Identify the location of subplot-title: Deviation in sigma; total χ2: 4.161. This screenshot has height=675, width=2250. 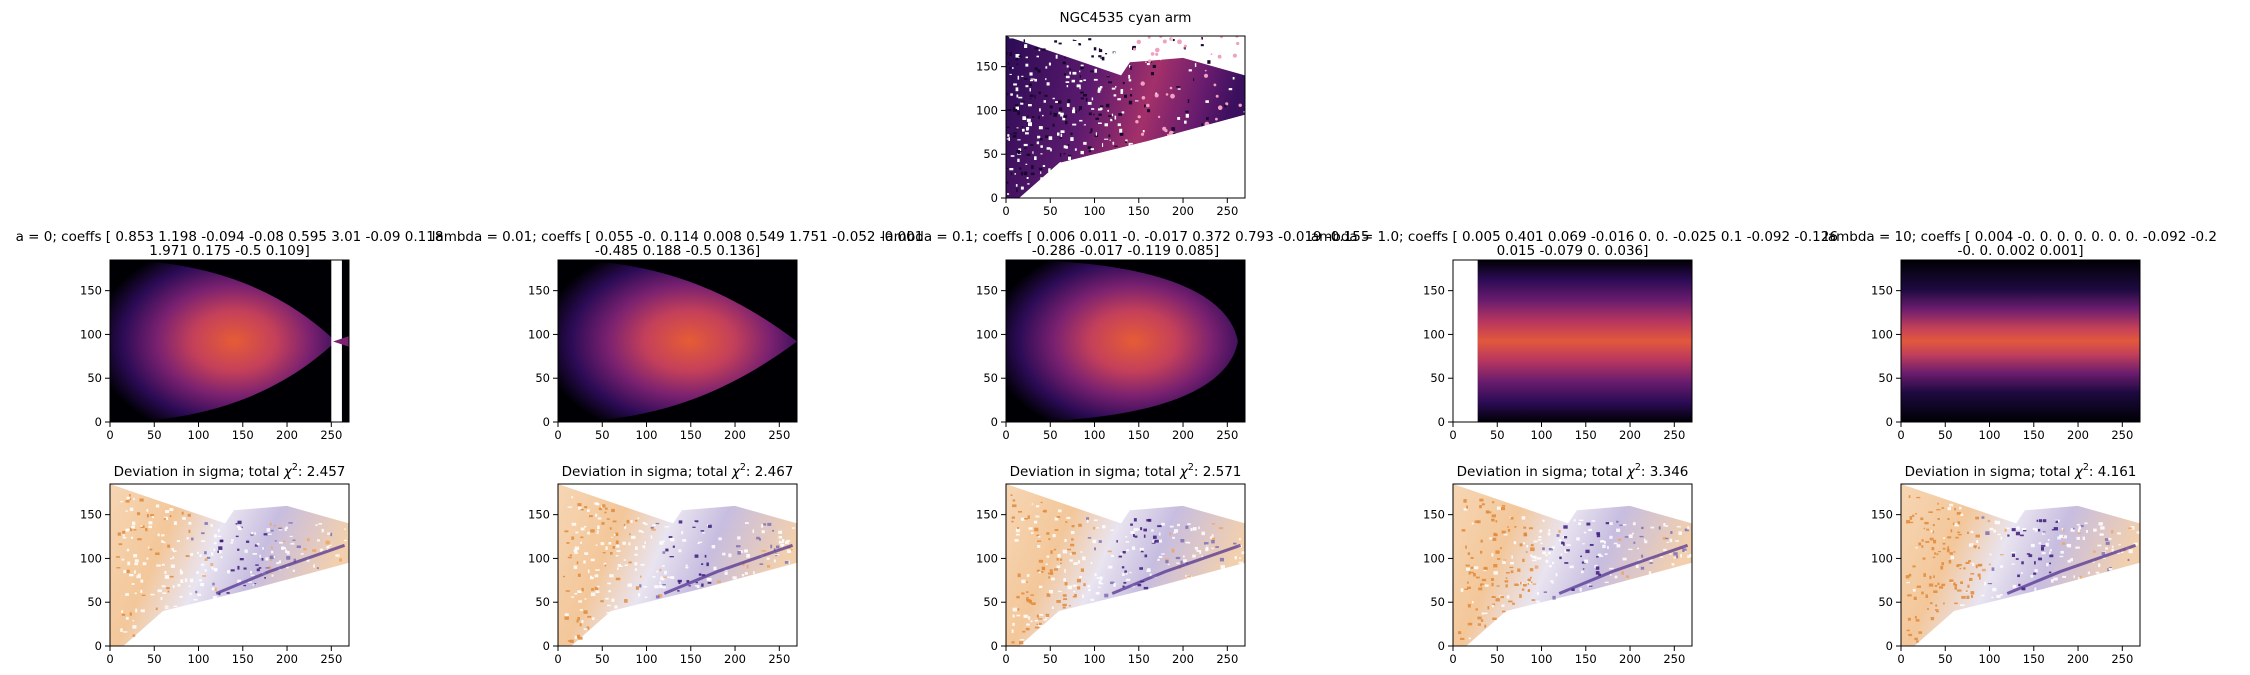
(2021, 471).